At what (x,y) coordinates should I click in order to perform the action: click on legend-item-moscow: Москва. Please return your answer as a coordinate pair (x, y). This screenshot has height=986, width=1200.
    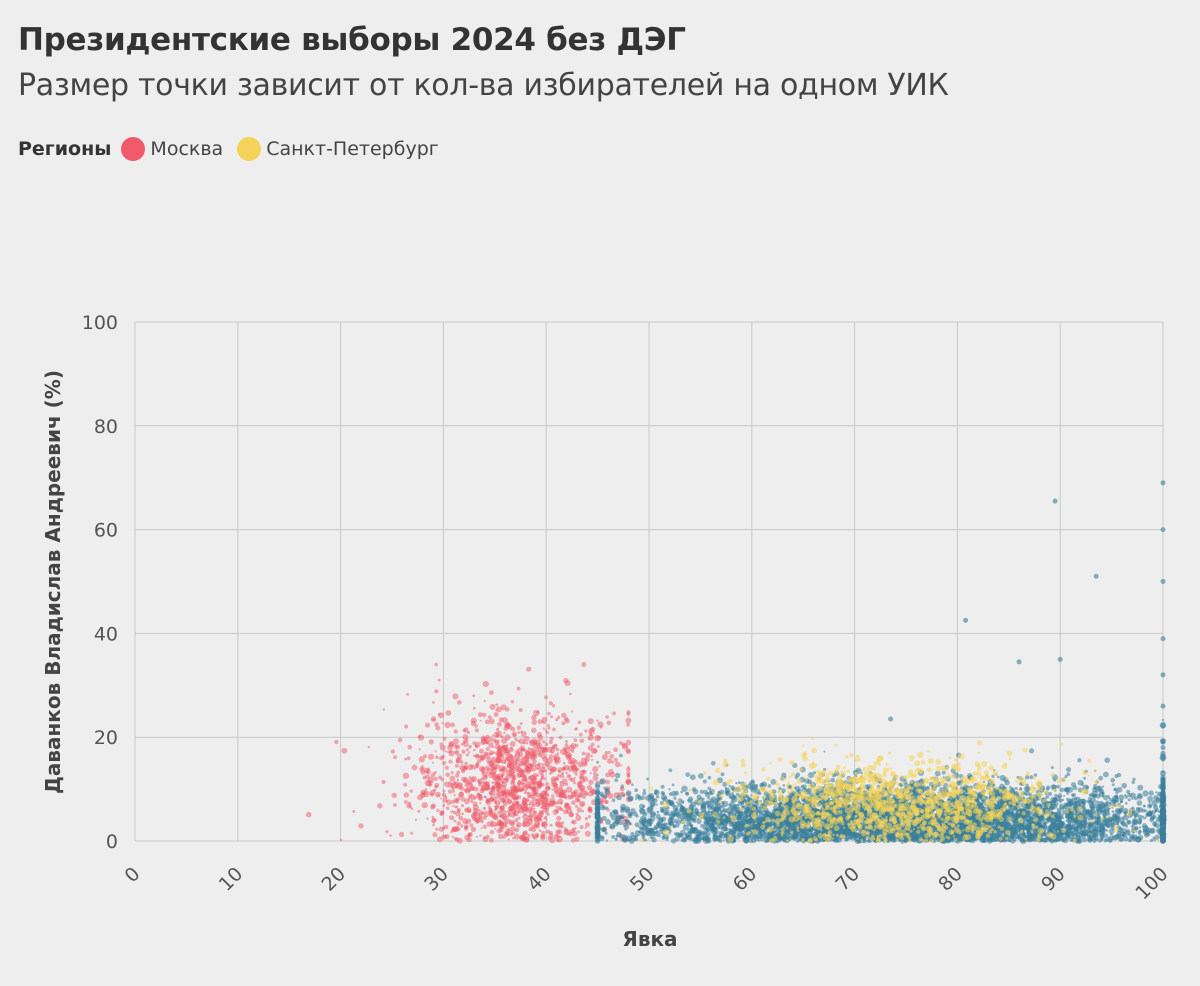
    Looking at the image, I should click on (172, 149).